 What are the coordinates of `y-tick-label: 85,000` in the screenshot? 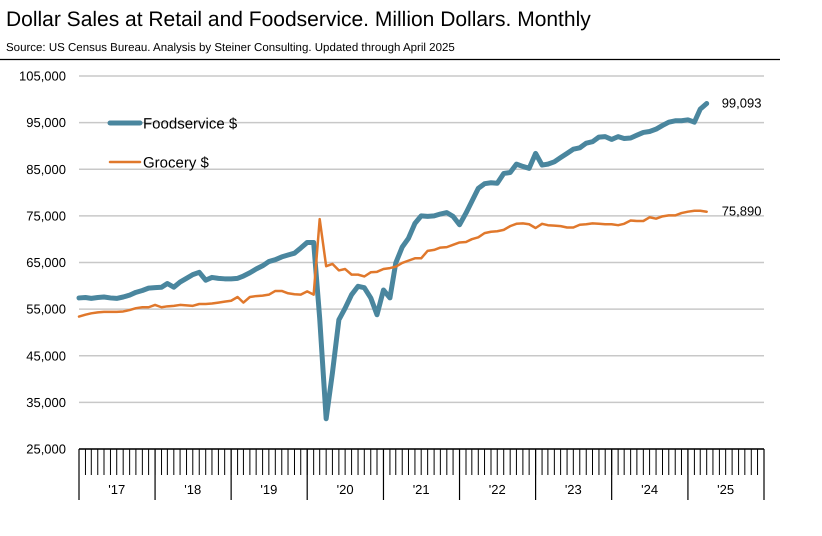 It's located at (46, 169).